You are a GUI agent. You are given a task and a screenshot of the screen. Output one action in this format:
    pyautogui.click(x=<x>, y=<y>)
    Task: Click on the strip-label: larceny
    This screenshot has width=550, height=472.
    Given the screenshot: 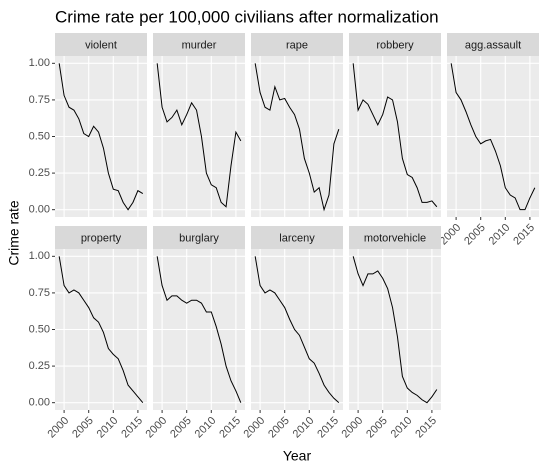 What is the action you would take?
    pyautogui.click(x=297, y=238)
    